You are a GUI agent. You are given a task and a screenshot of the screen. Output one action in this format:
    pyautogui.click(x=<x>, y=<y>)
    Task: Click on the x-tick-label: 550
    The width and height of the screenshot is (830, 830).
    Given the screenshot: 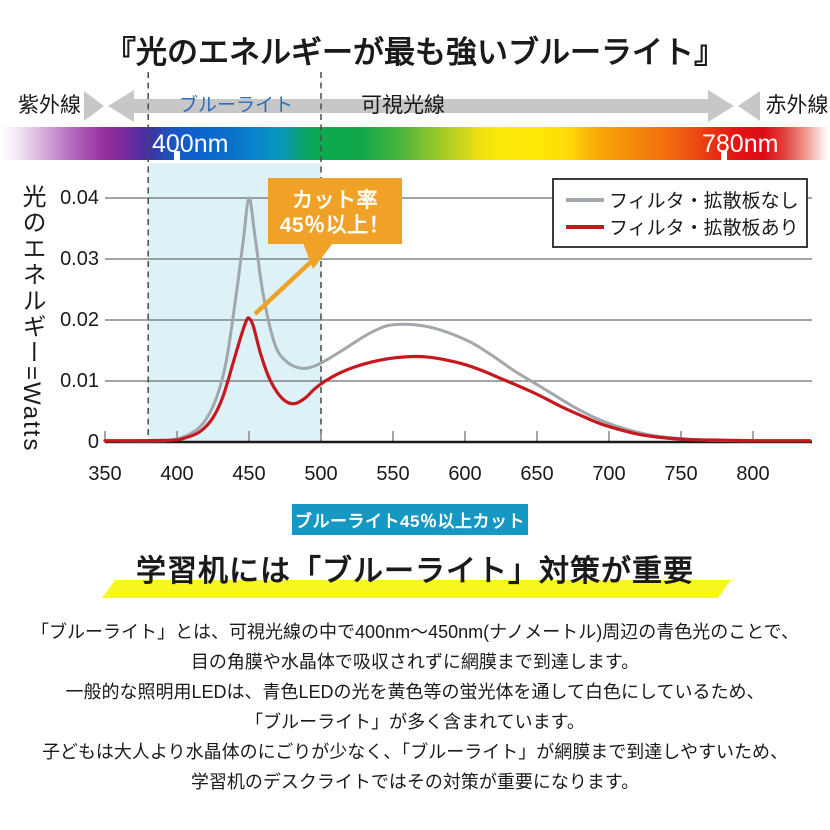 What is the action you would take?
    pyautogui.click(x=393, y=474)
    